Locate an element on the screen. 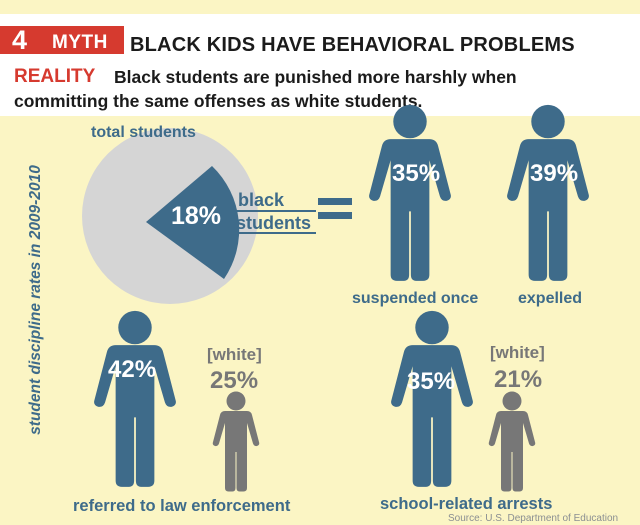 This screenshot has width=640, height=525. pie-slice-value: 18% is located at coordinates (196, 216).